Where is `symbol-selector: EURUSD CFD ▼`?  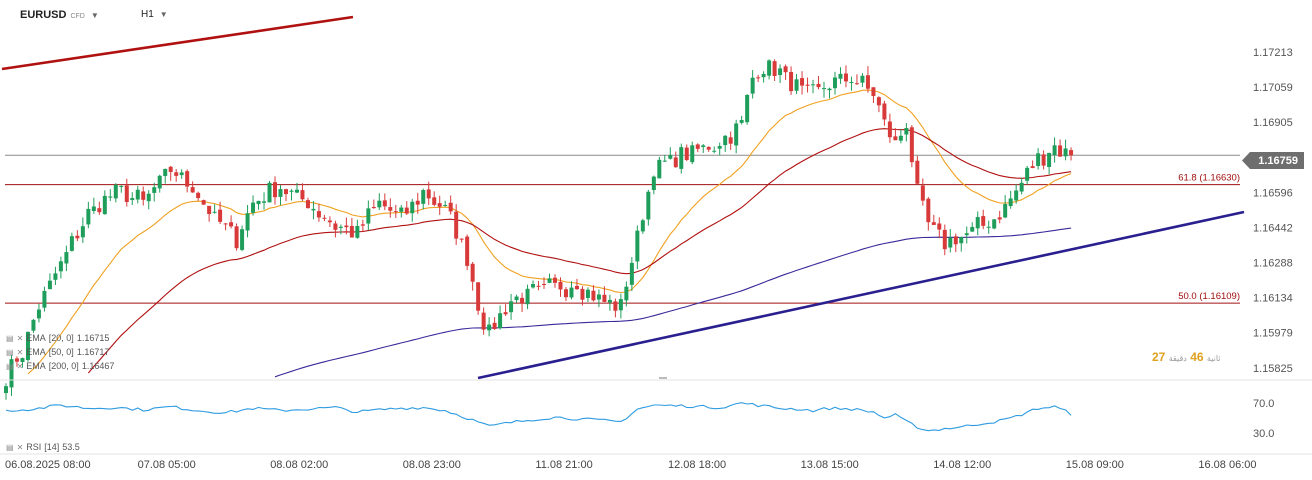 symbol-selector: EURUSD CFD ▼ is located at coordinates (59, 15).